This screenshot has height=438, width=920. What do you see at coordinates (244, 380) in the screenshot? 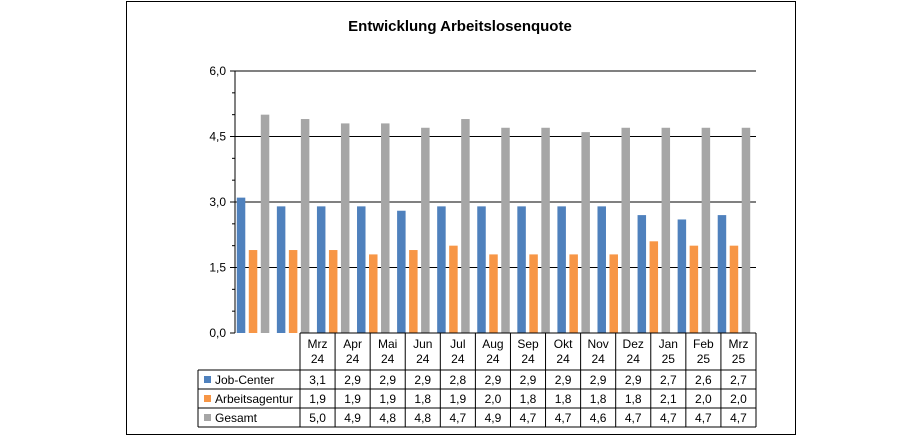
I see `legend-label: Job-Center` at bounding box center [244, 380].